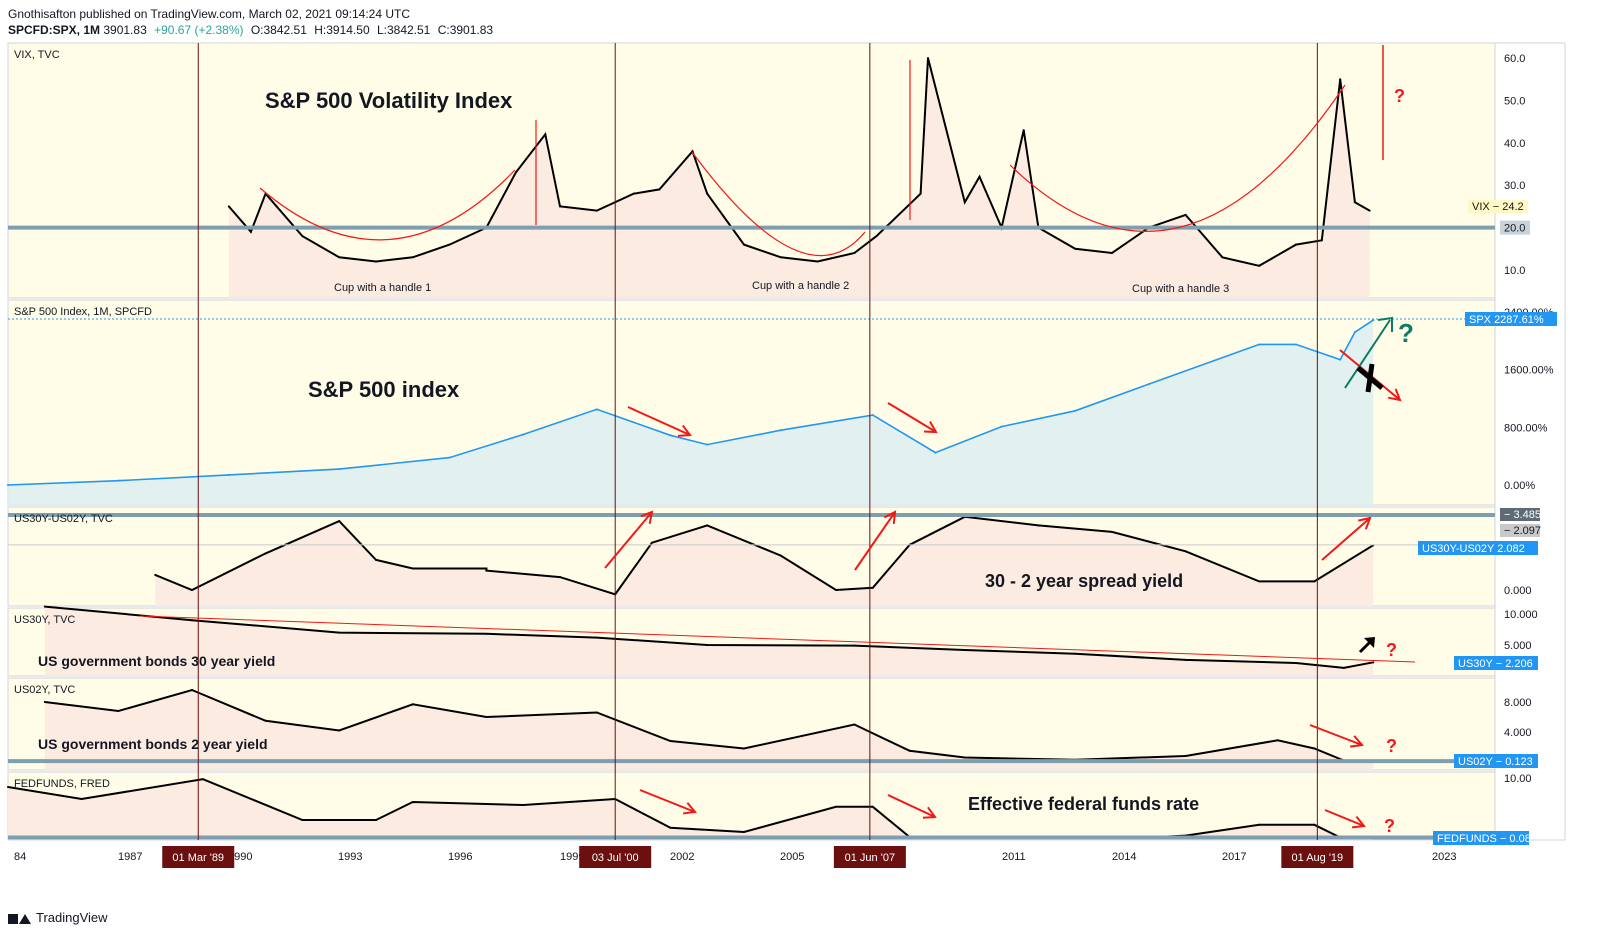 The width and height of the screenshot is (1619, 937). Describe the element at coordinates (198, 858) in the screenshot. I see `marker-label-1: 01 Mar '89` at that location.